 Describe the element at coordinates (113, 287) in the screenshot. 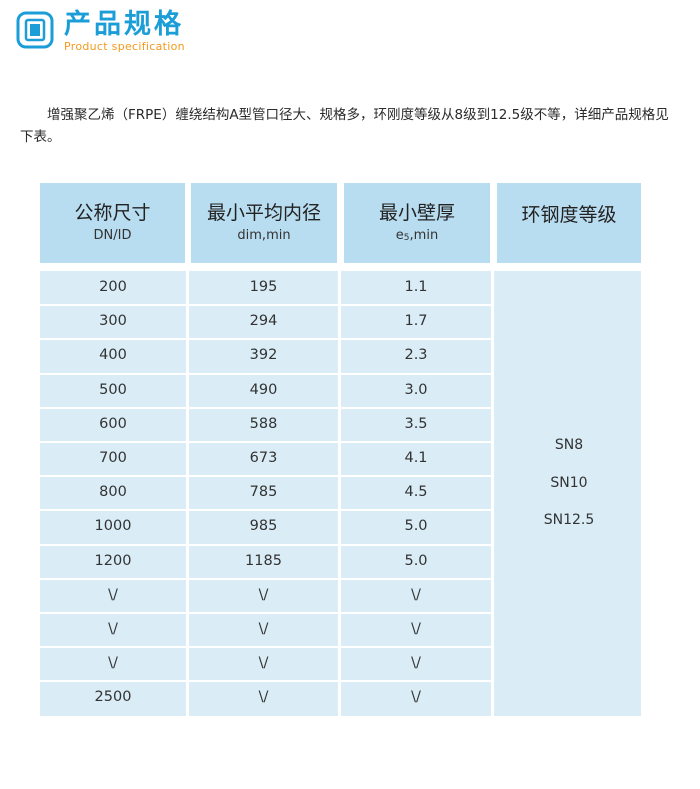

I see `nominal-size-cell: 200` at that location.